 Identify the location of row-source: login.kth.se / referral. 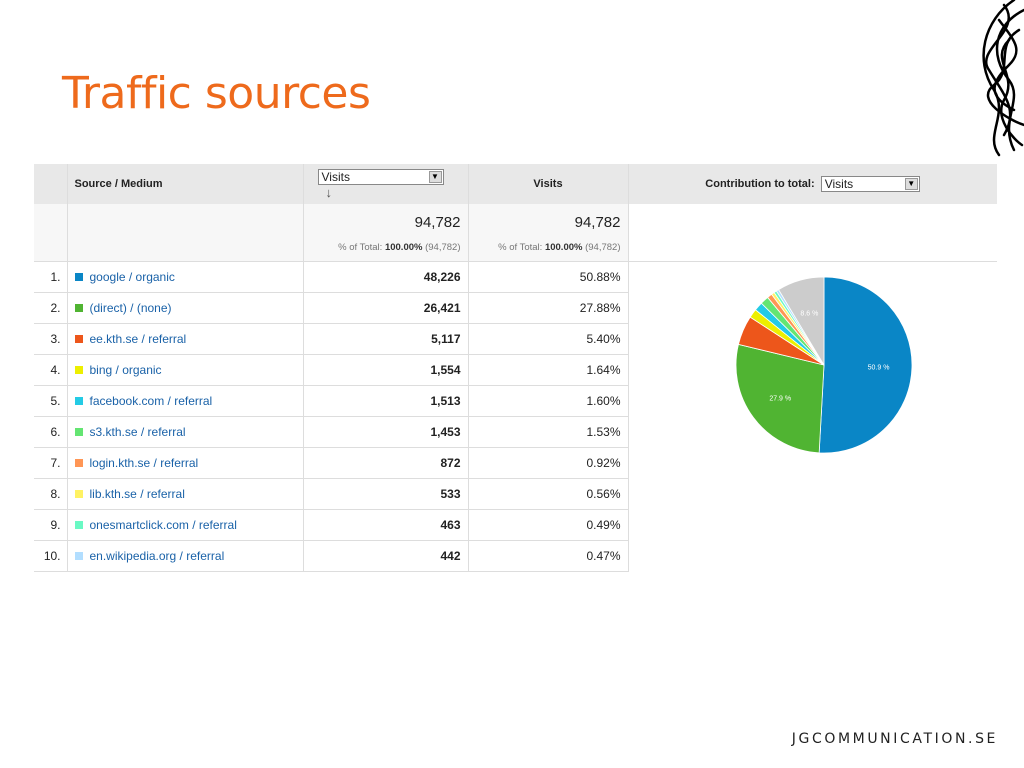
(185, 463).